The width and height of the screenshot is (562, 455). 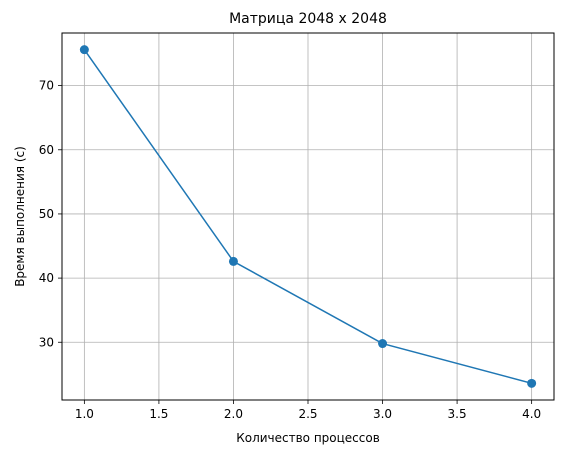 I want to click on x-tick-label: 2.0, so click(x=233, y=414).